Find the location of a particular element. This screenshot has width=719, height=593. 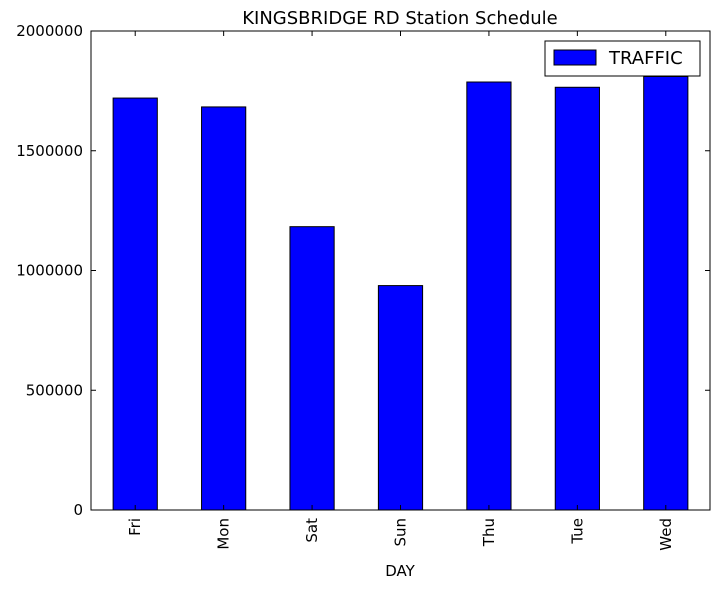

y-tick-label: 1000000 is located at coordinates (49, 271).